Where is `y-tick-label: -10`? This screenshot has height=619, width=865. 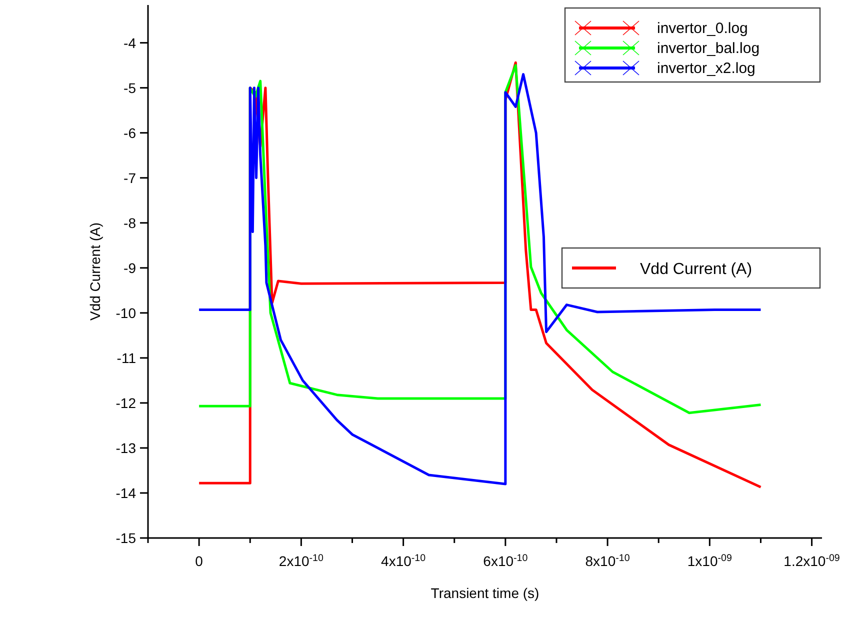 y-tick-label: -10 is located at coordinates (126, 312).